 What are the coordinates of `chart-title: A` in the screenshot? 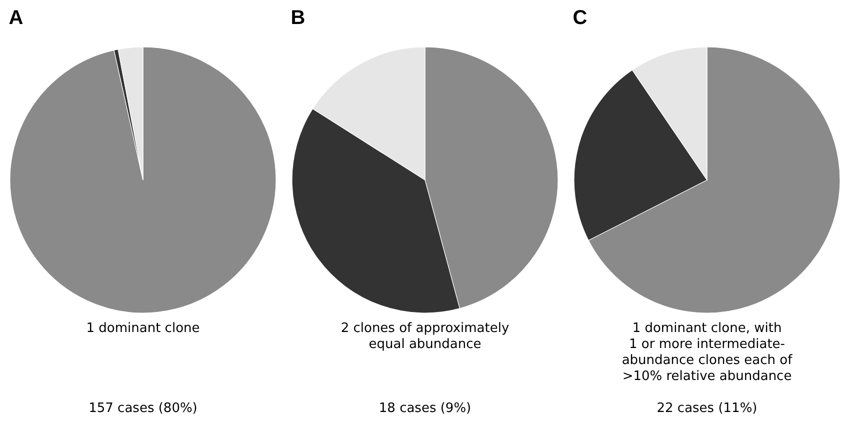 It's located at (16, 18).